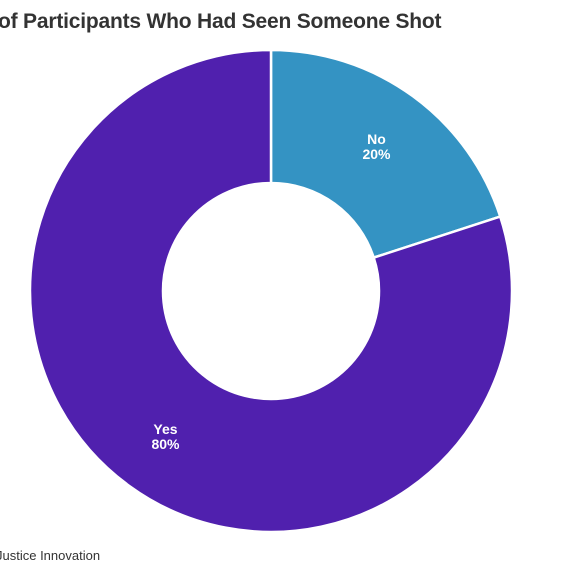  What do you see at coordinates (376, 154) in the screenshot?
I see `slice-value-no: 20%` at bounding box center [376, 154].